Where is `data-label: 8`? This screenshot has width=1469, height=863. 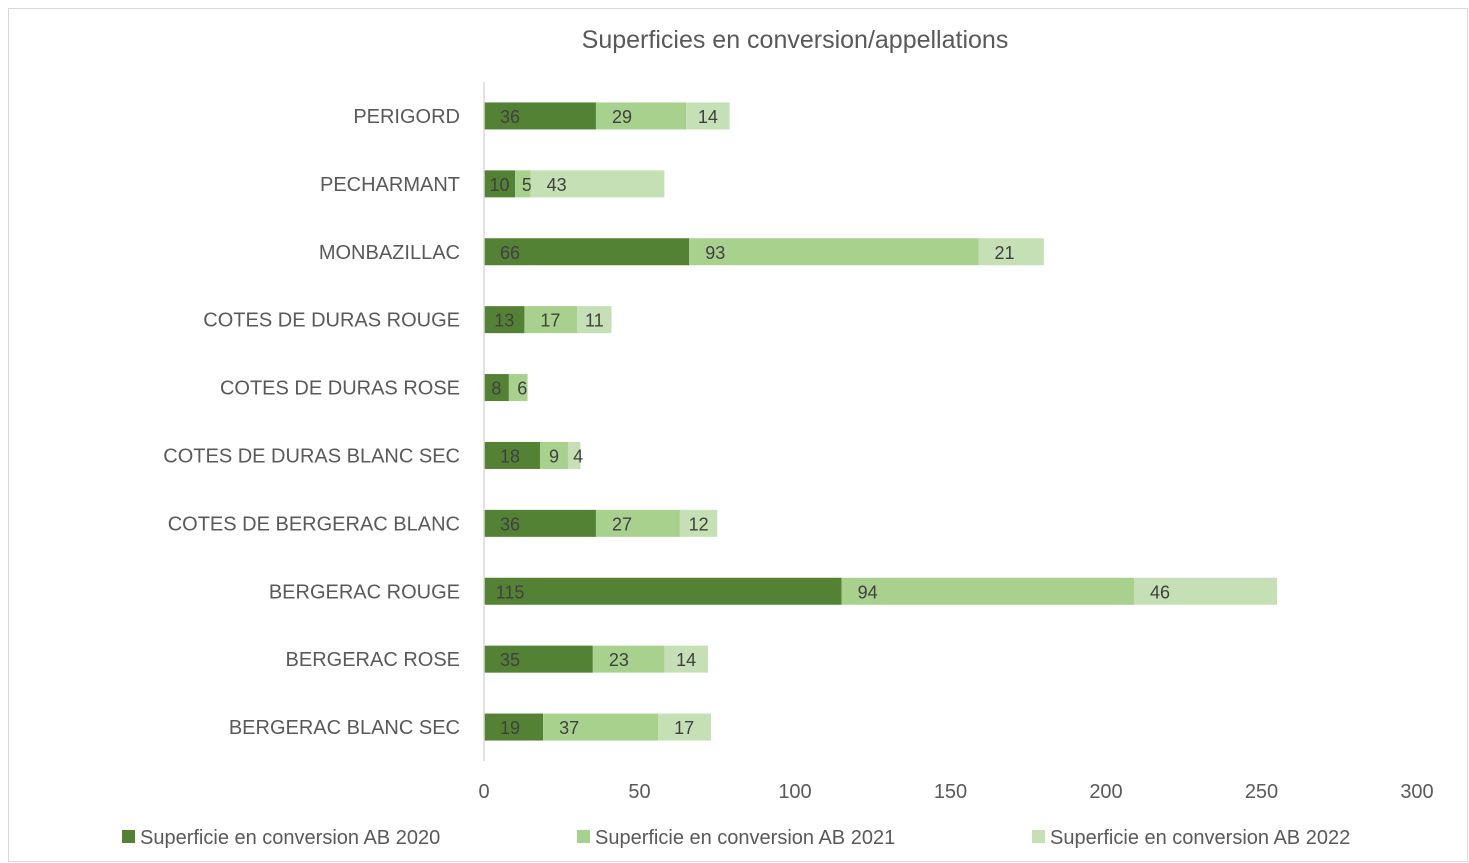 data-label: 8 is located at coordinates (496, 389).